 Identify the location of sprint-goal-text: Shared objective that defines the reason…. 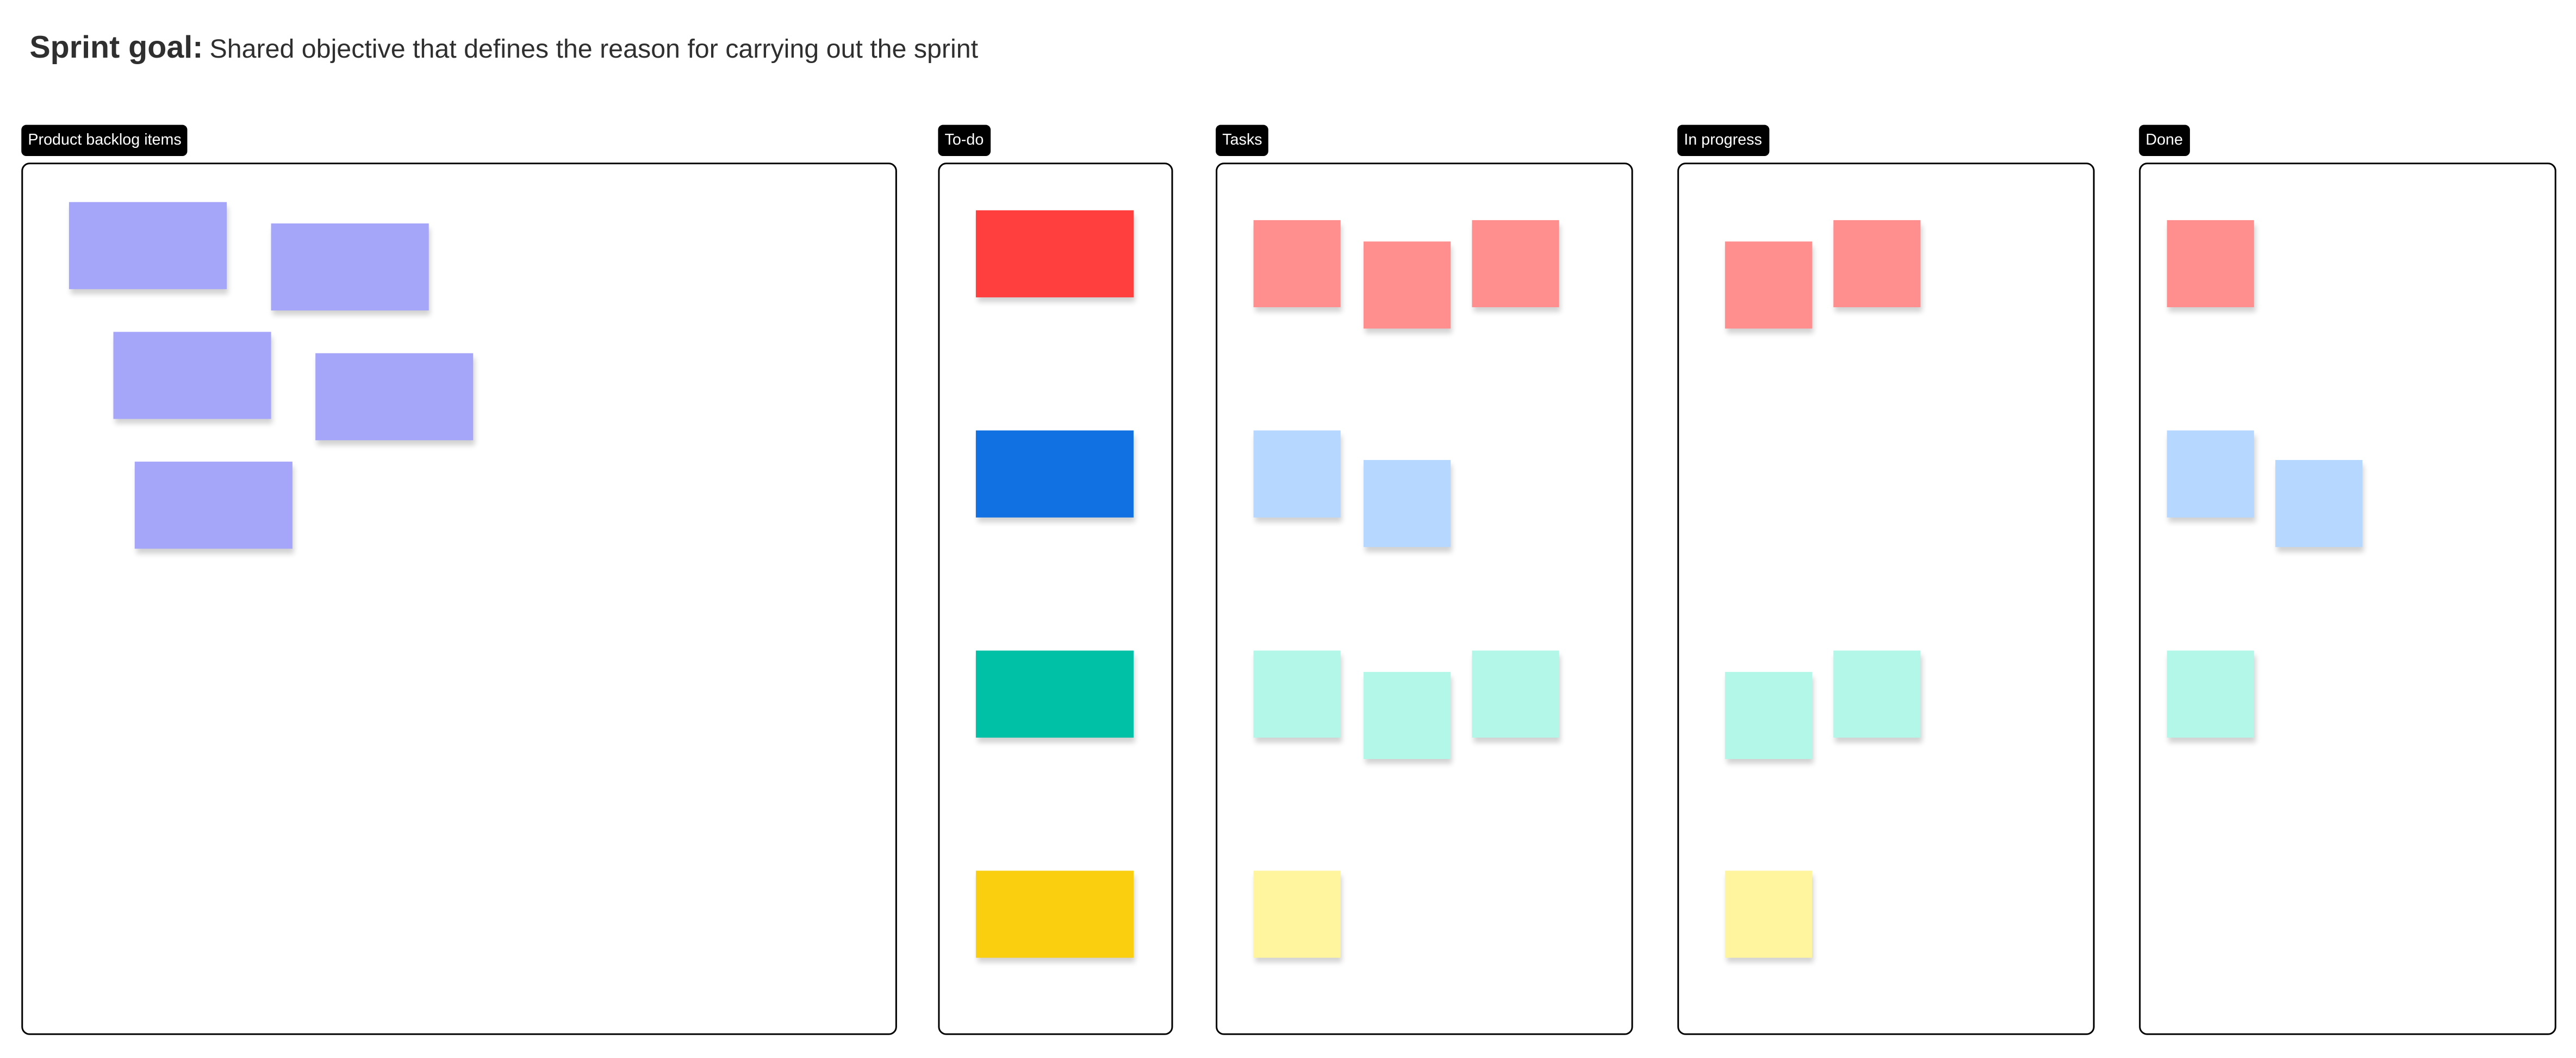
(594, 50).